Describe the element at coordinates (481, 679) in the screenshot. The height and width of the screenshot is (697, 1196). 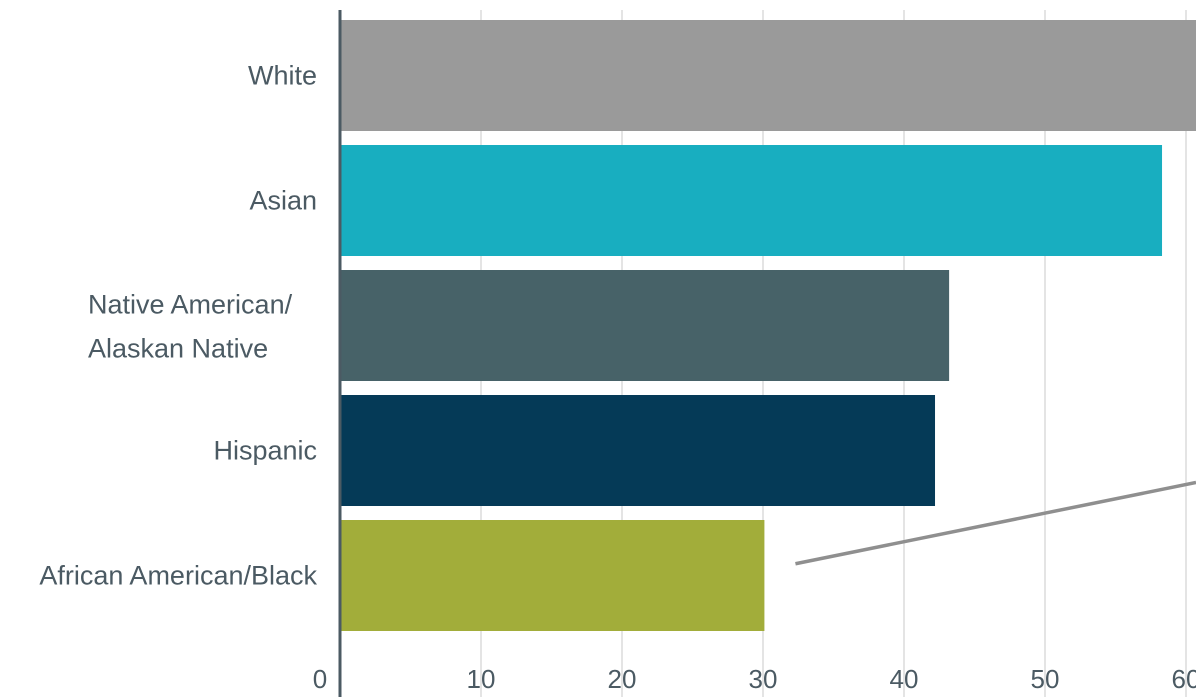
I see `x-tick-10: 10` at that location.